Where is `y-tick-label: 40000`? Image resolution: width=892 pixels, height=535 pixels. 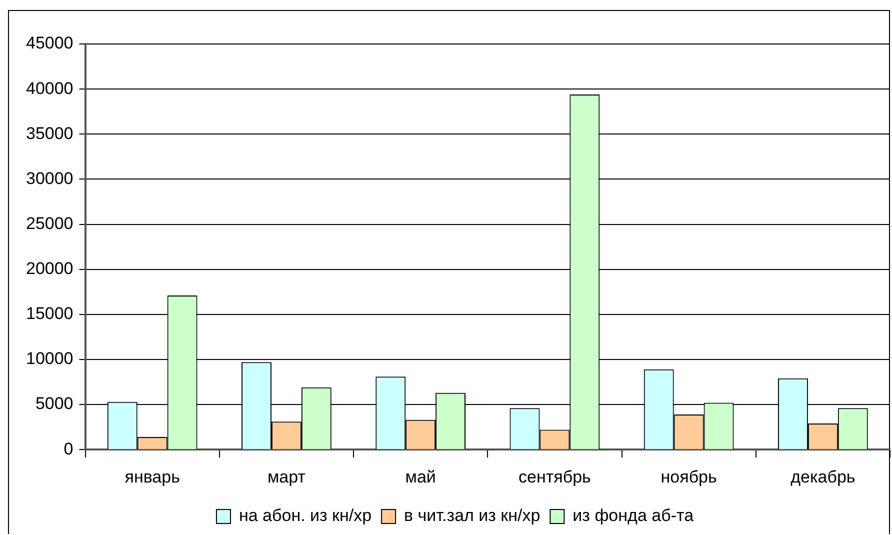
y-tick-label: 40000 is located at coordinates (50, 88).